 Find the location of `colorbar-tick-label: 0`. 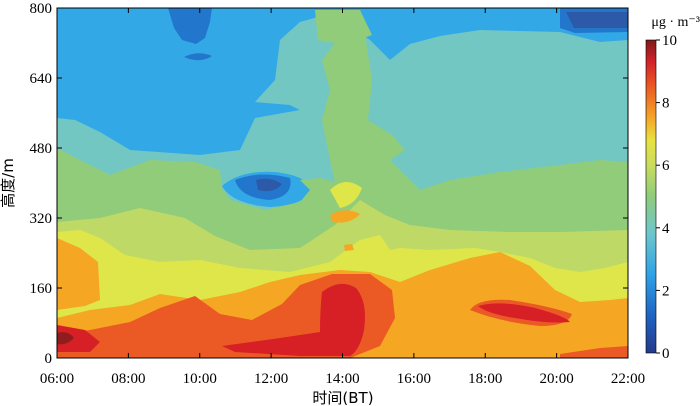

colorbar-tick-label: 0 is located at coordinates (666, 354).